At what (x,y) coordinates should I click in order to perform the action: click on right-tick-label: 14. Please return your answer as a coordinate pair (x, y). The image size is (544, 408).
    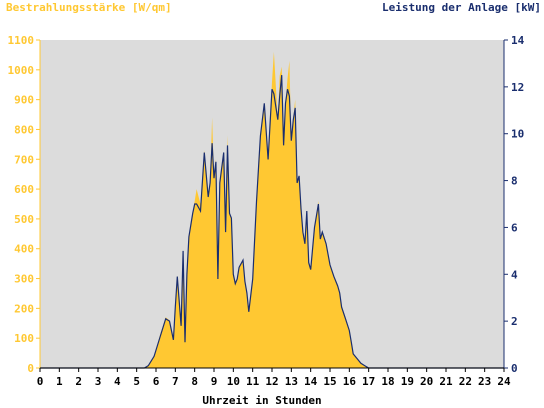
    Looking at the image, I should click on (518, 40).